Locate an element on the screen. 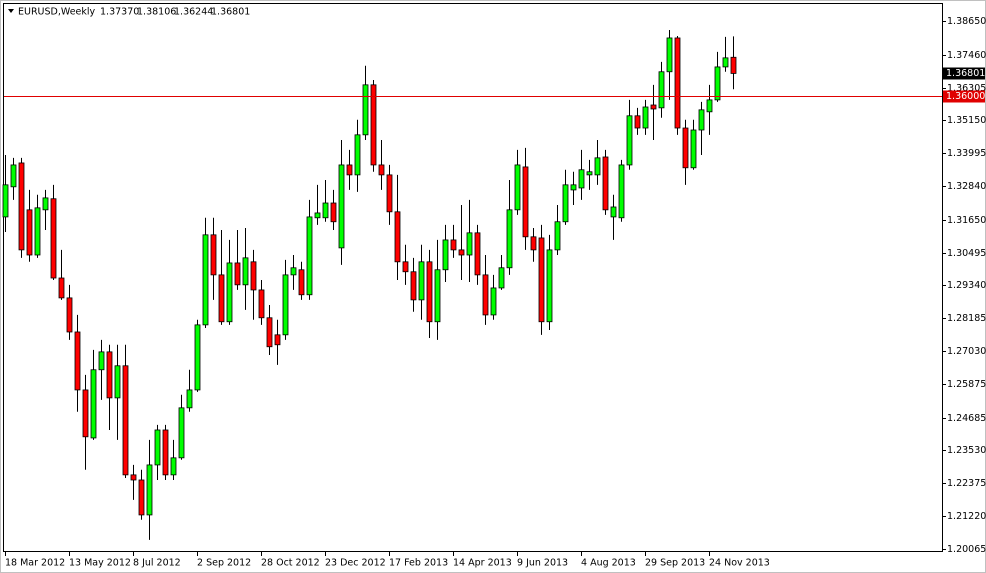  y-tick-label: 1.33995 is located at coordinates (966, 153).